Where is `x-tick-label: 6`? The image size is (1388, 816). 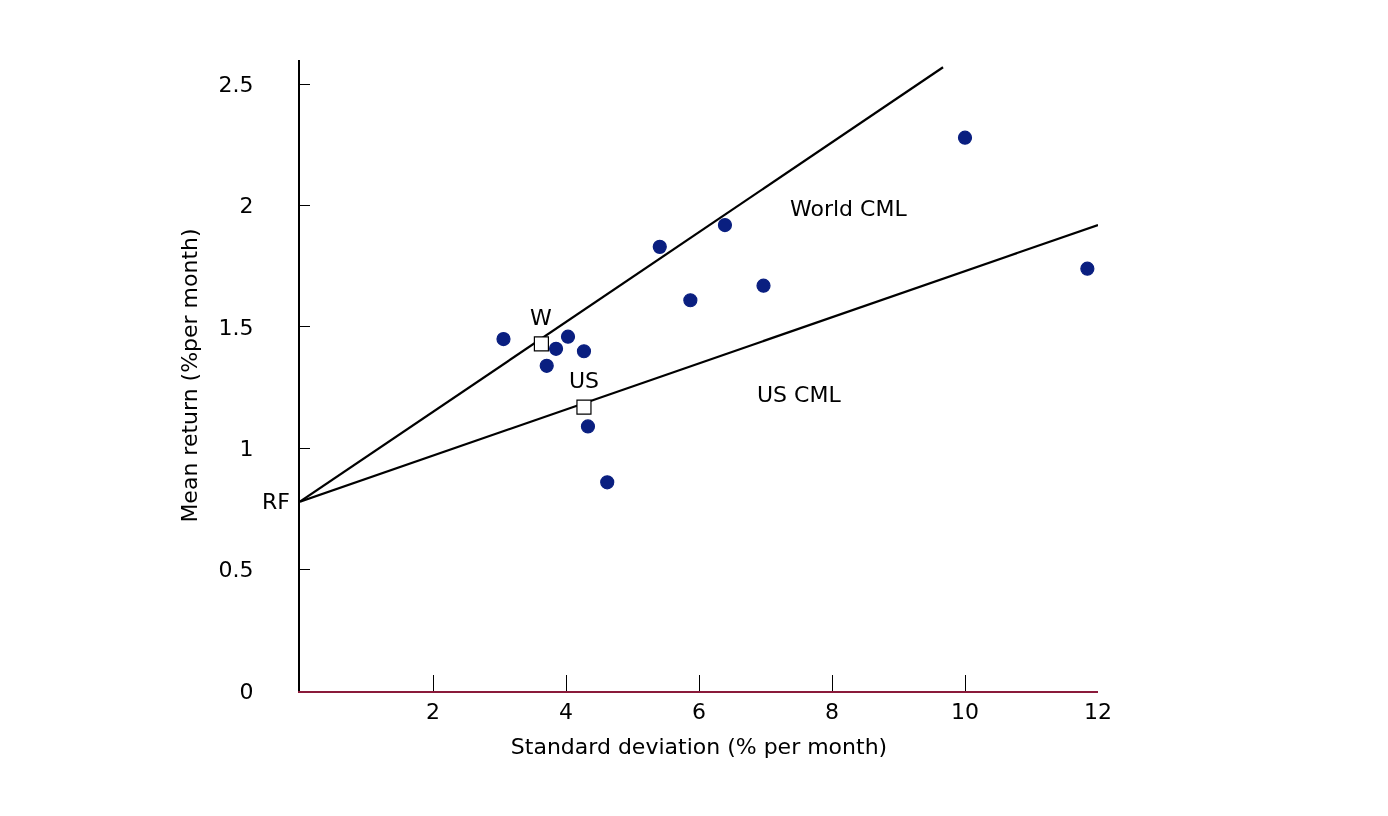
x-tick-label: 6 is located at coordinates (699, 712).